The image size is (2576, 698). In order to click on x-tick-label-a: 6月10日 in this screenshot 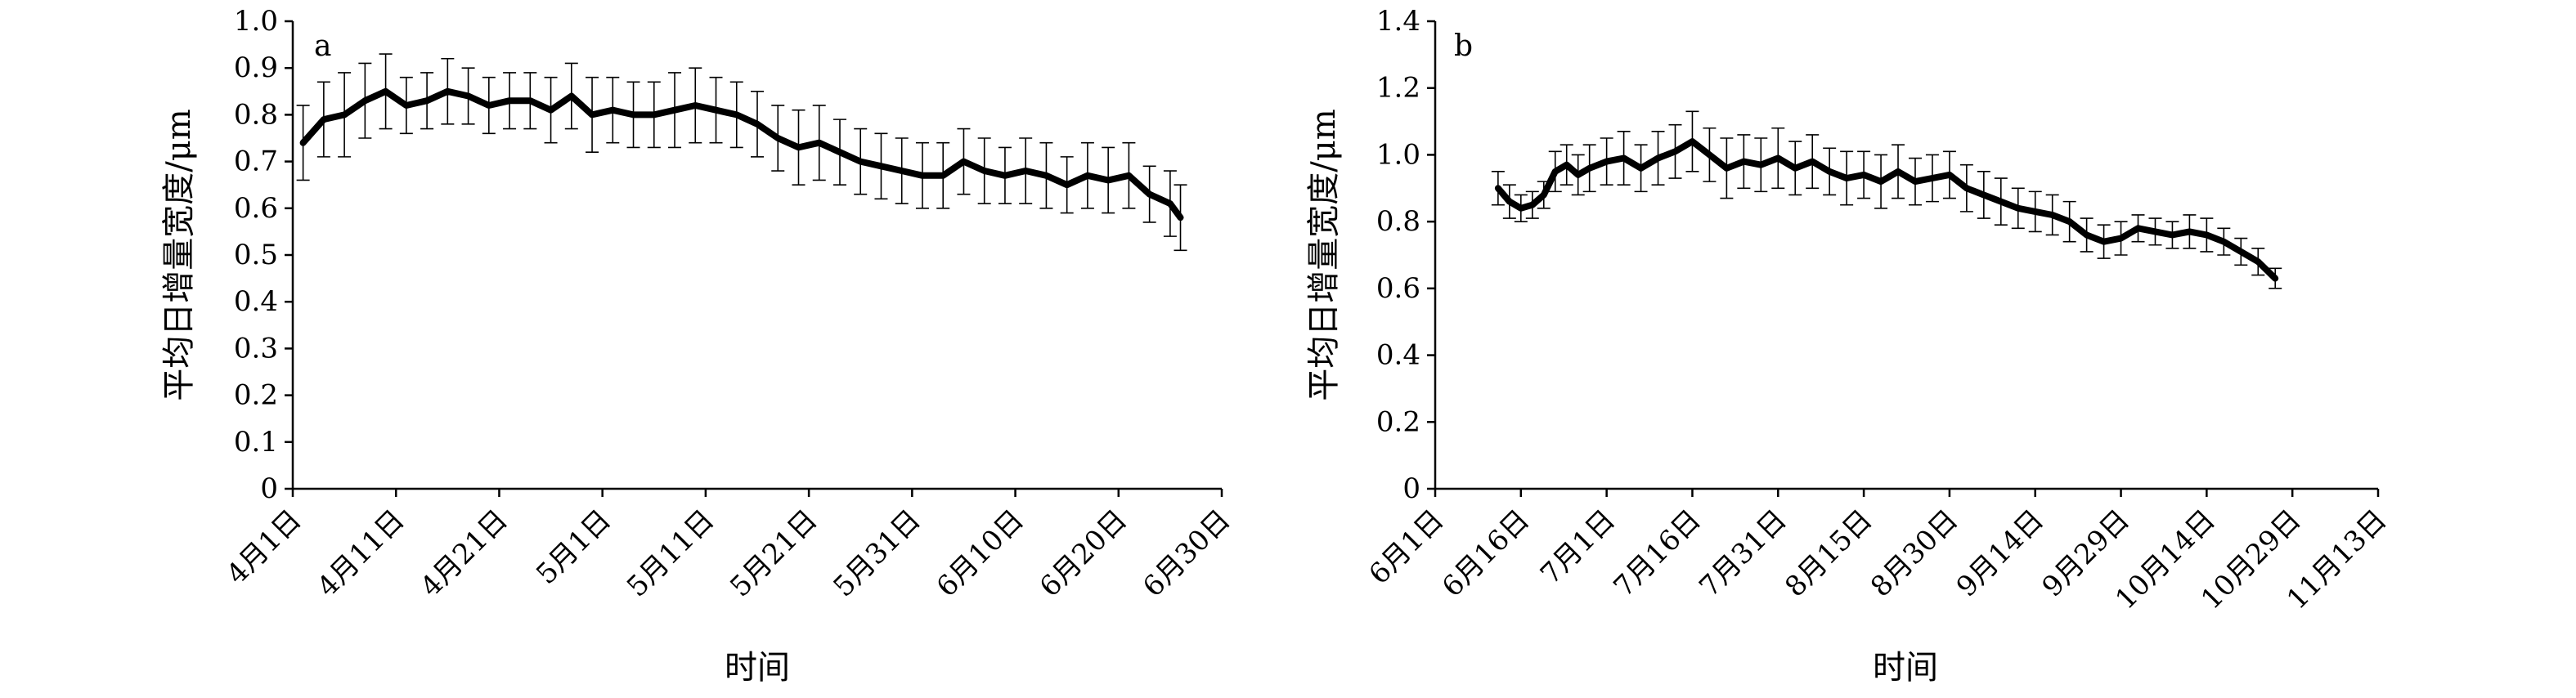, I will do `click(980, 553)`.